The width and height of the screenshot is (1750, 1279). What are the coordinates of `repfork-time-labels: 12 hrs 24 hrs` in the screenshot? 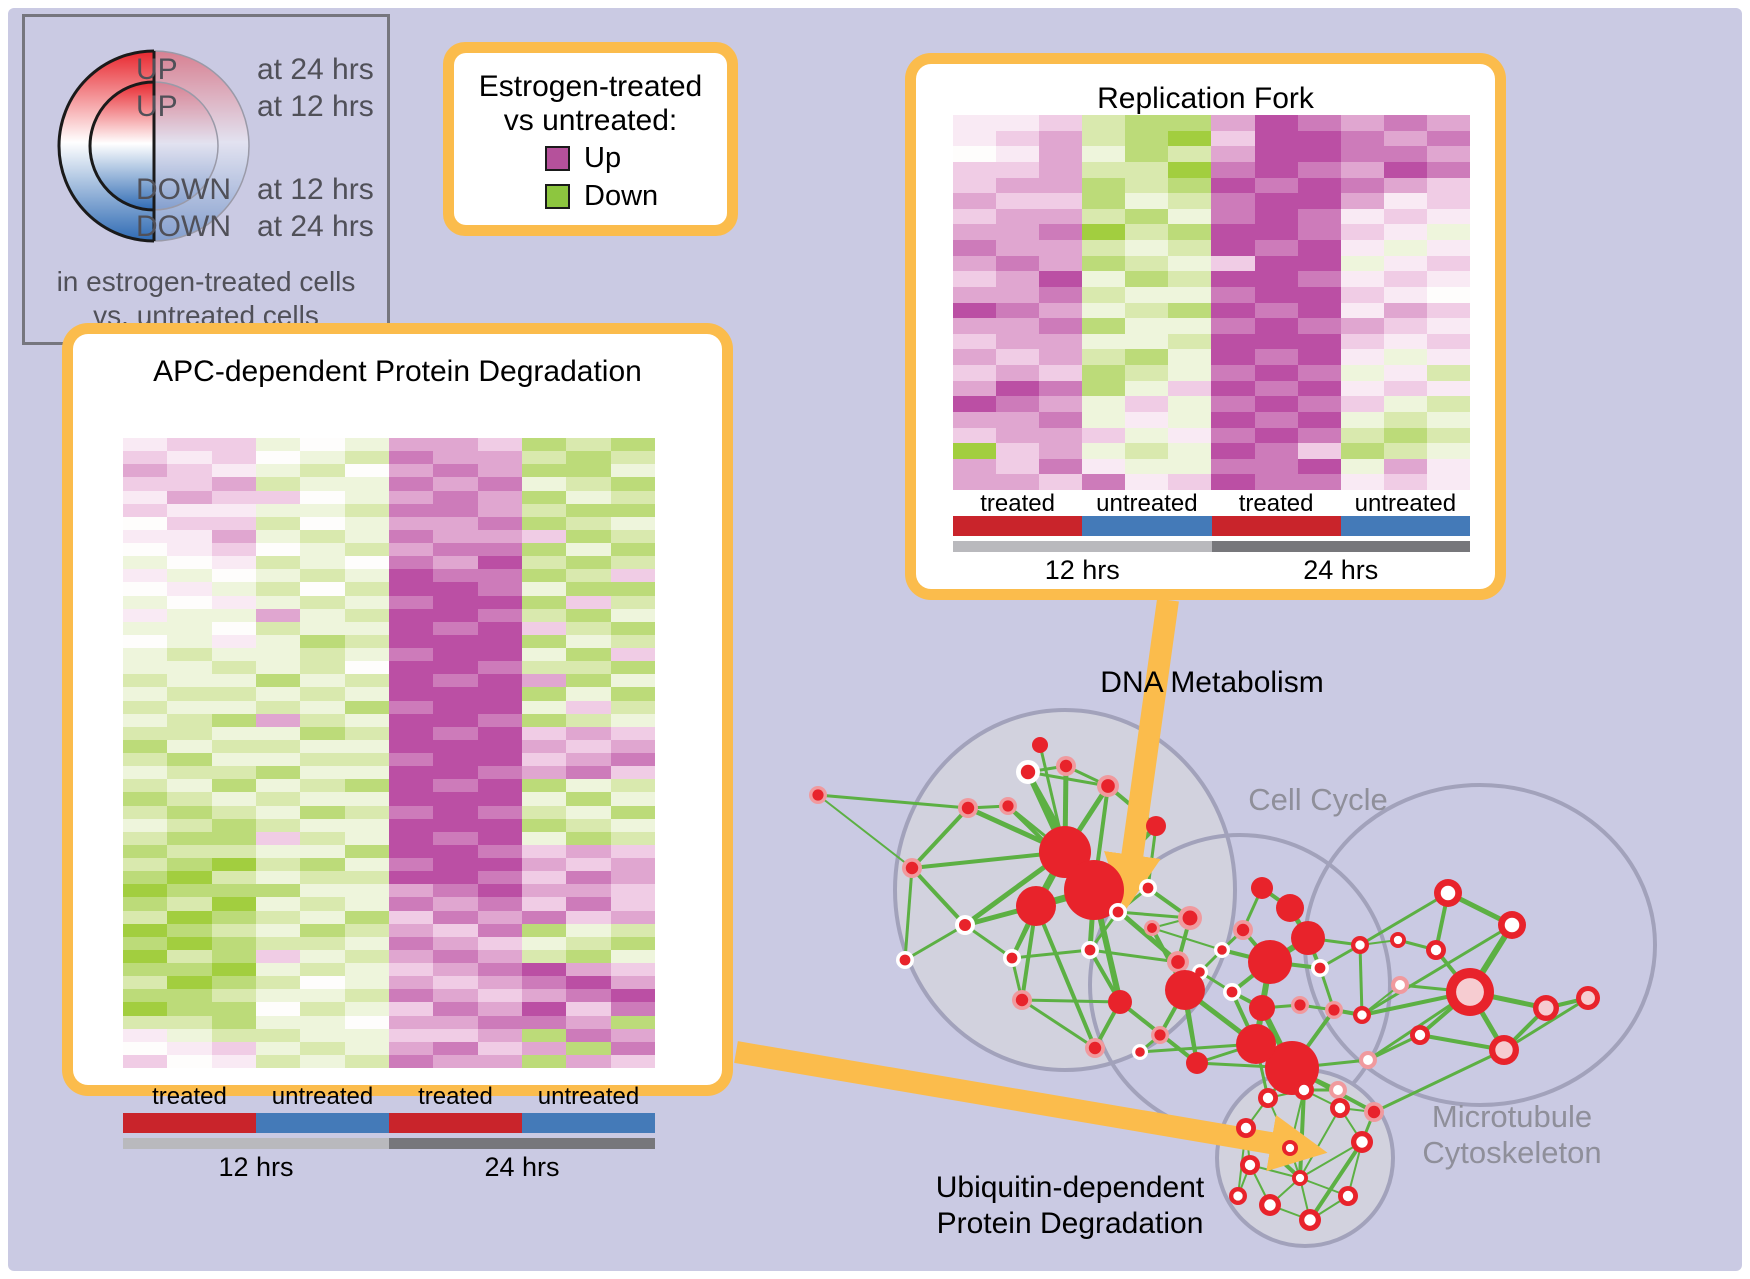 It's located at (1211, 570).